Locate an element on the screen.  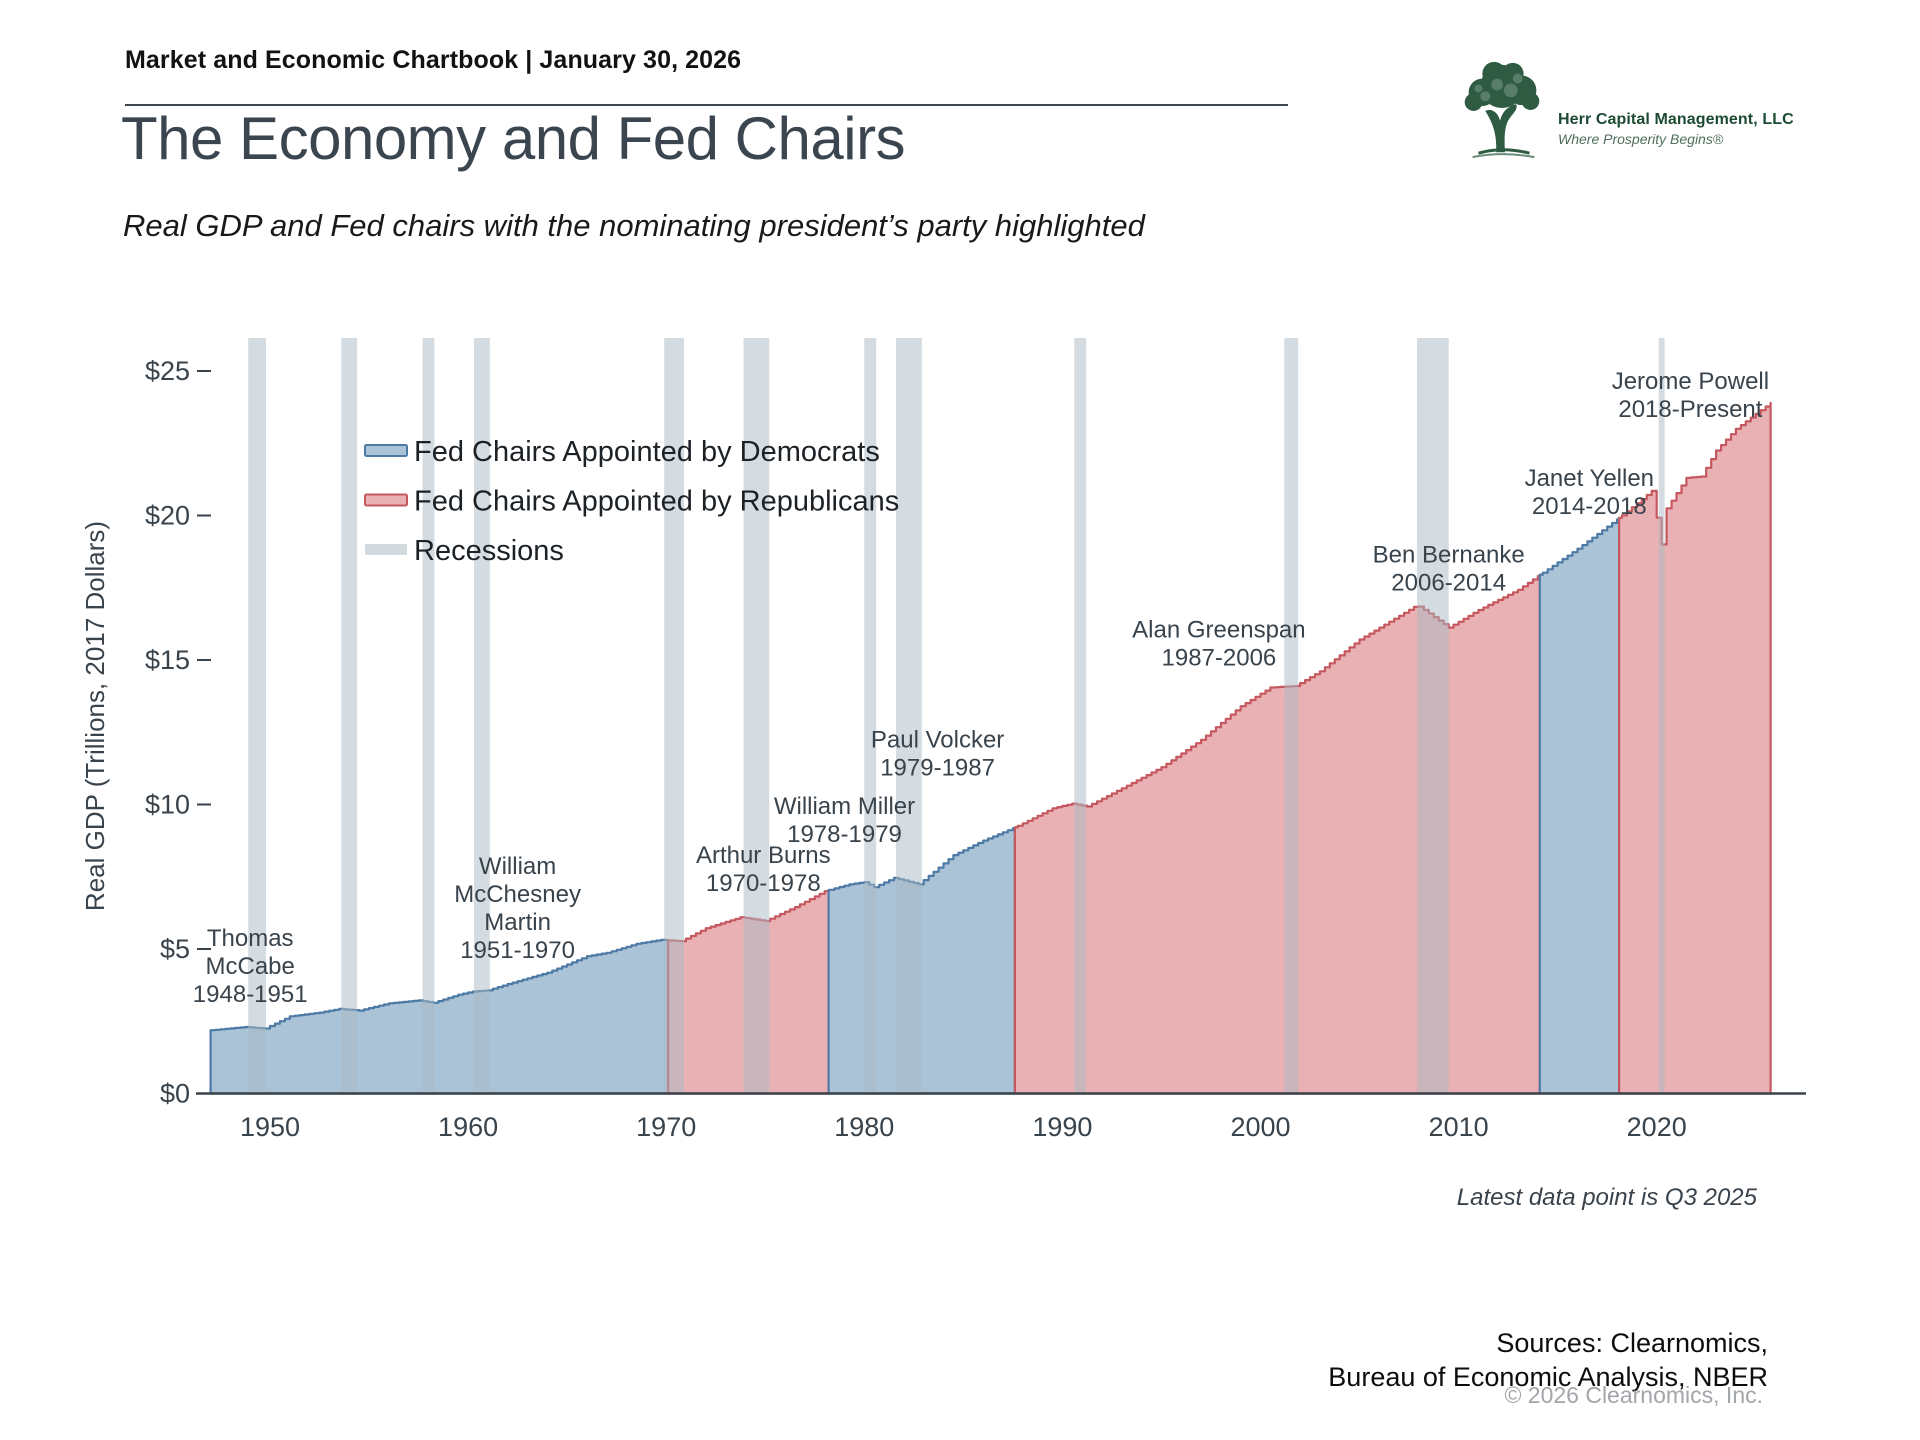
annotation-line: 1948-1951 is located at coordinates (250, 994).